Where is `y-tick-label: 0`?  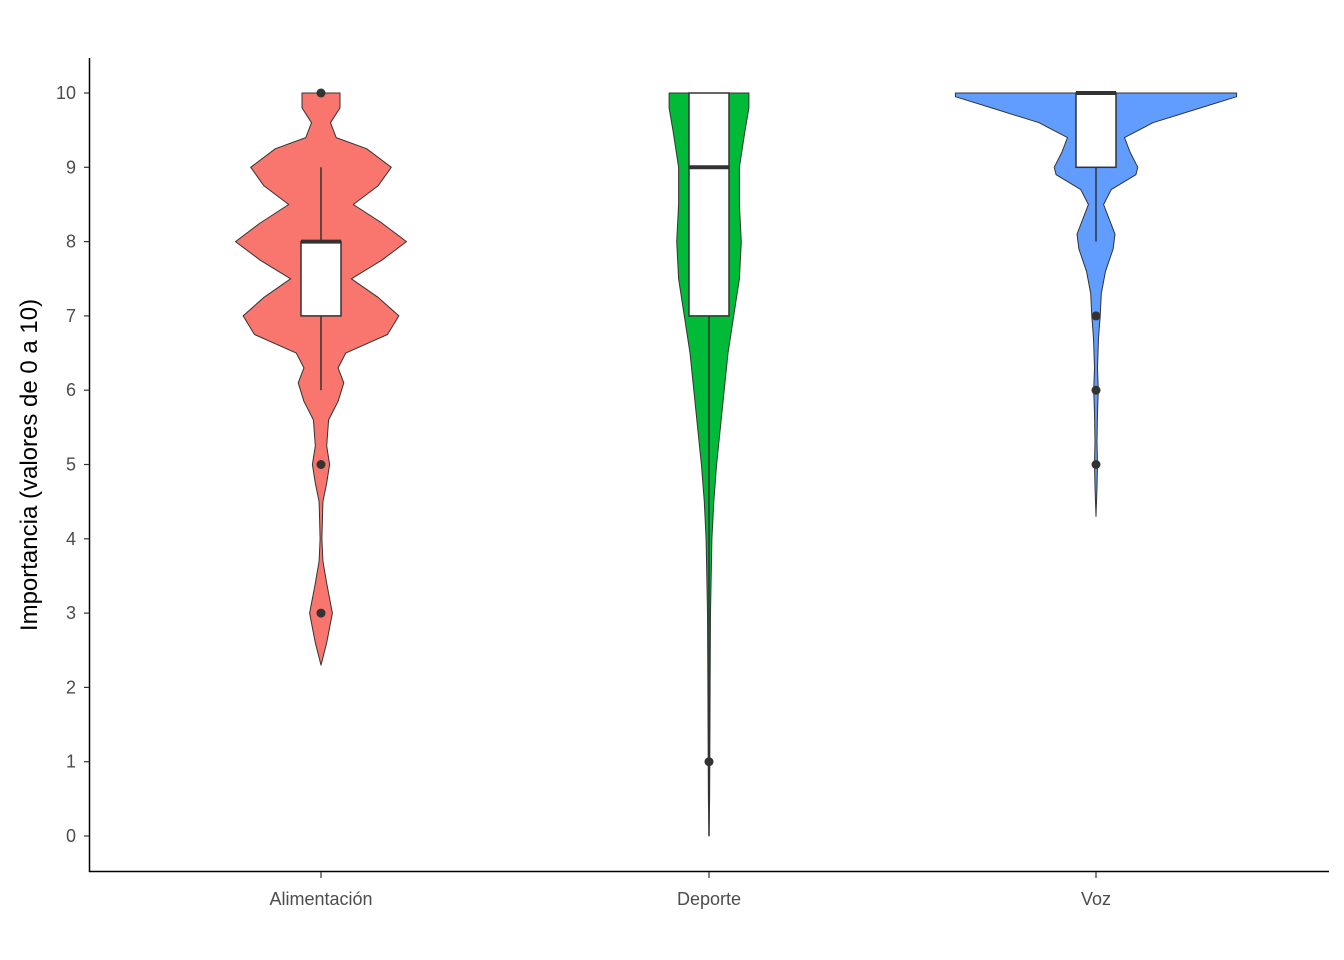 y-tick-label: 0 is located at coordinates (71, 836).